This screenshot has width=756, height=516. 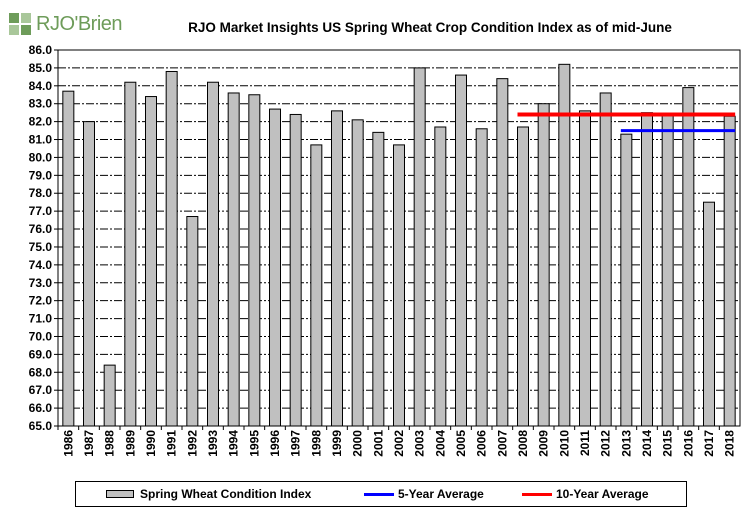 I want to click on bar-2009, so click(x=543, y=265).